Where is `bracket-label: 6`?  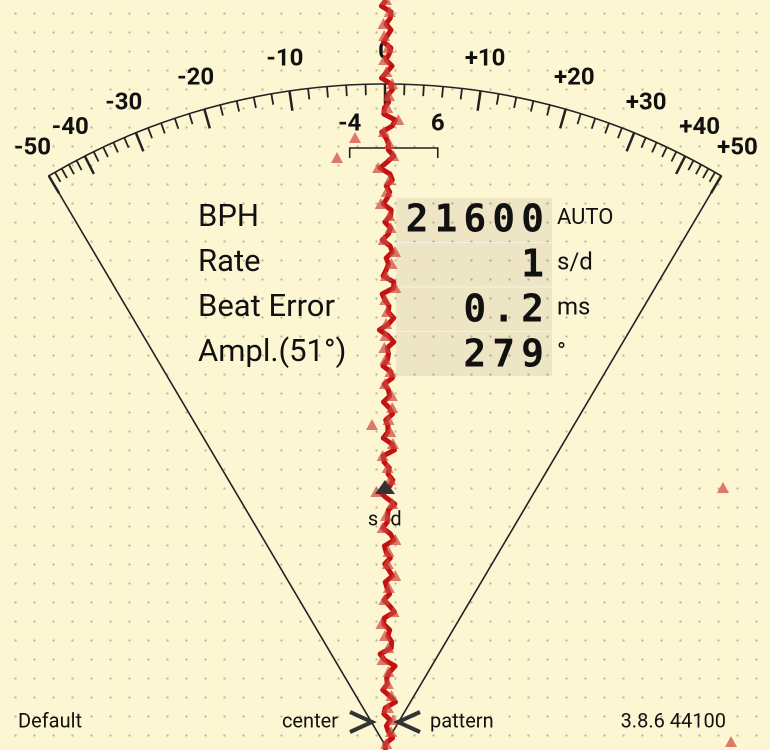 bracket-label: 6 is located at coordinates (438, 122).